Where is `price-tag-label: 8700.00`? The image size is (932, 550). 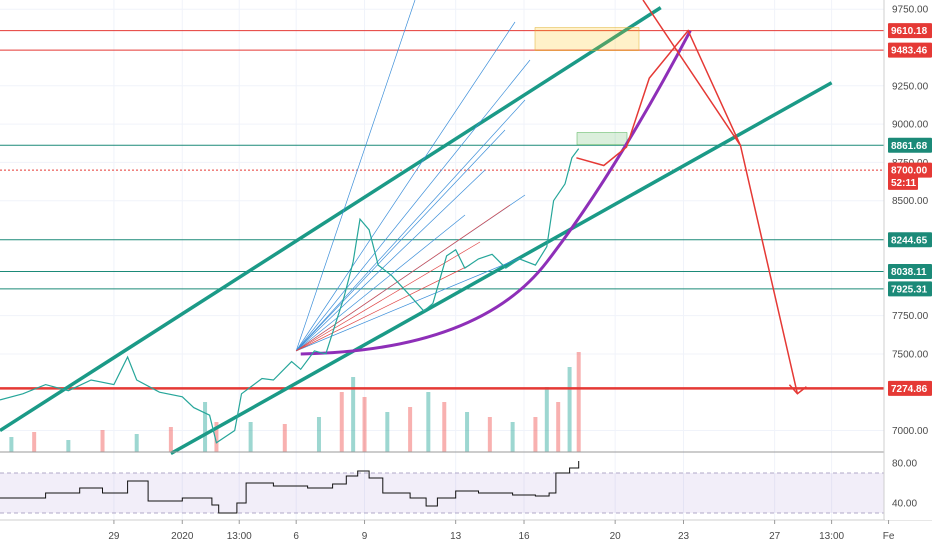 price-tag-label: 8700.00 is located at coordinates (909, 171).